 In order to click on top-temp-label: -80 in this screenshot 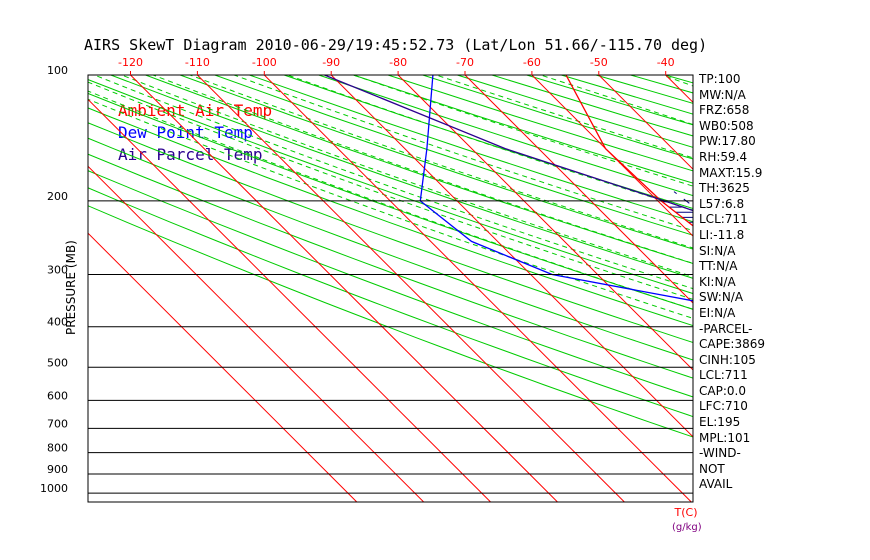, I will do `click(398, 62)`.